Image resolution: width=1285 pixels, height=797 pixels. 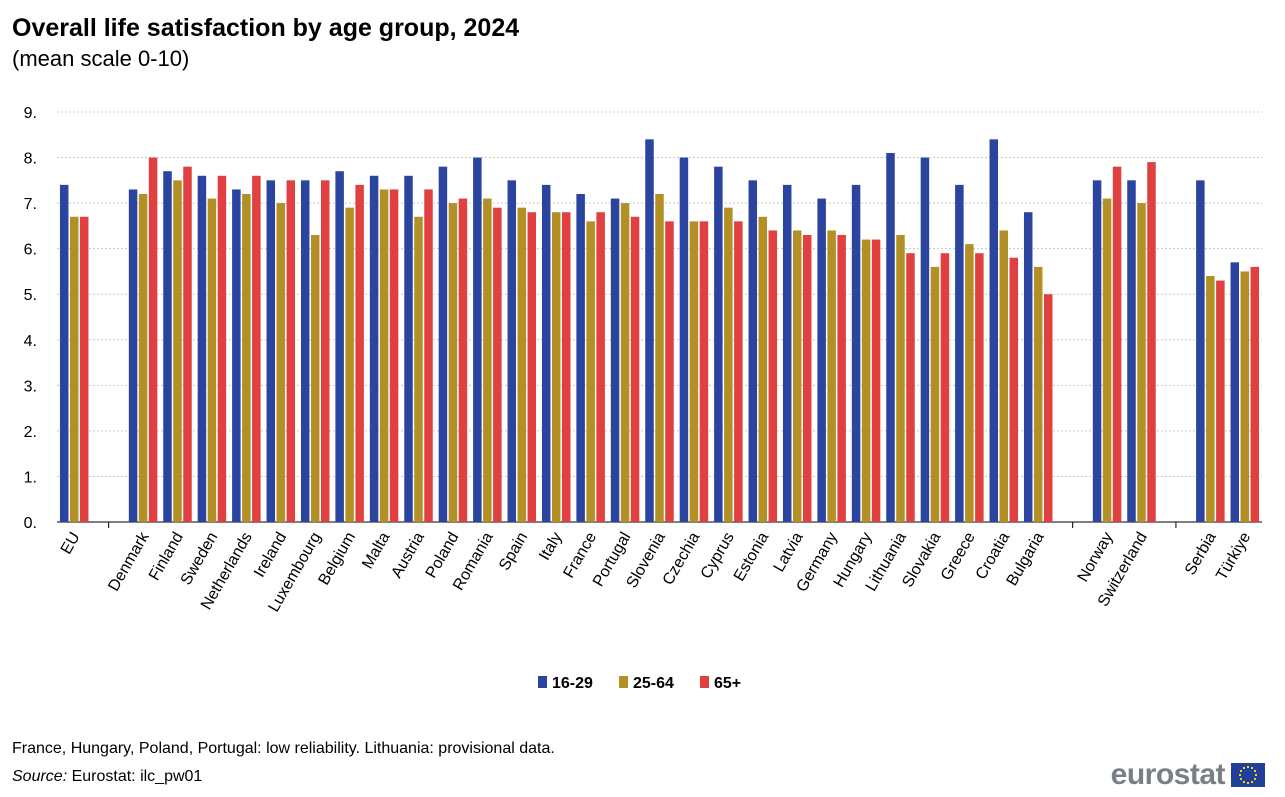 What do you see at coordinates (101, 58) in the screenshot?
I see `chart-subtitle: (mean scale 0-10)` at bounding box center [101, 58].